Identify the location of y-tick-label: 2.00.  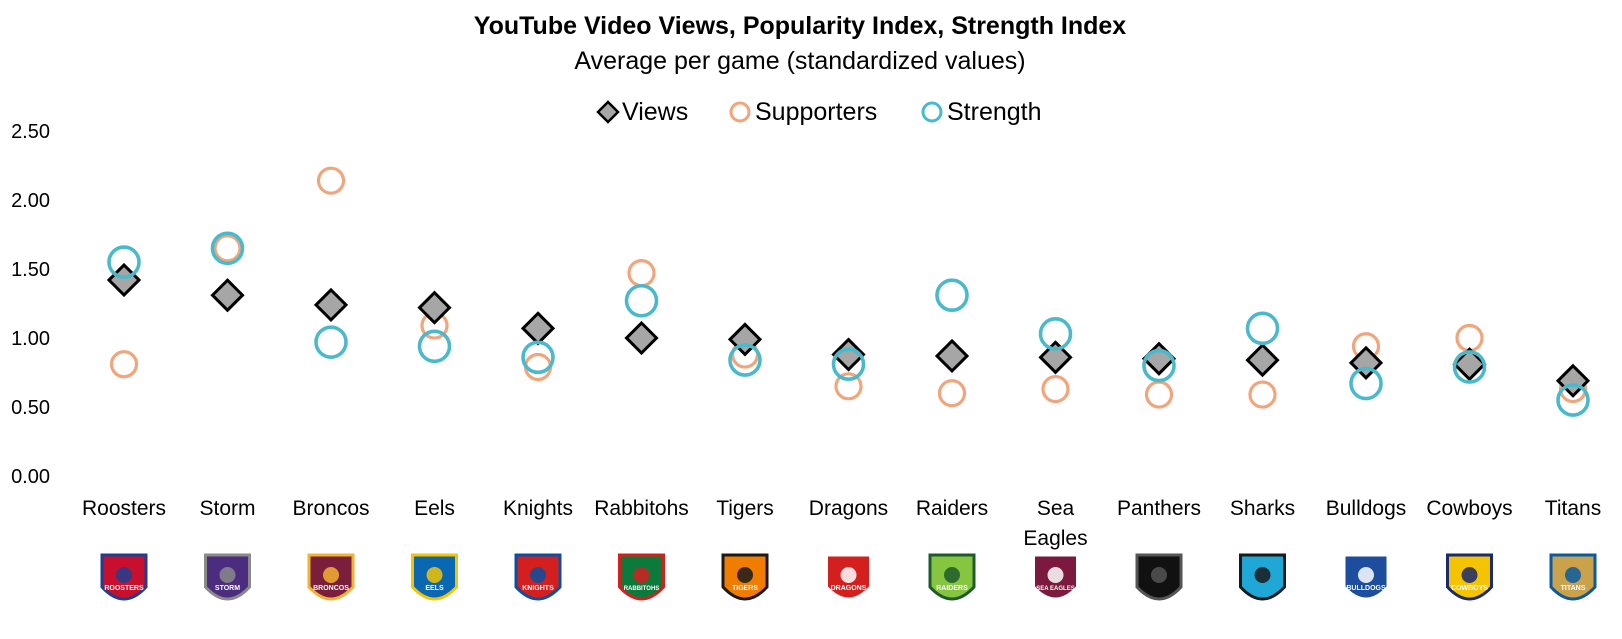
(30, 201).